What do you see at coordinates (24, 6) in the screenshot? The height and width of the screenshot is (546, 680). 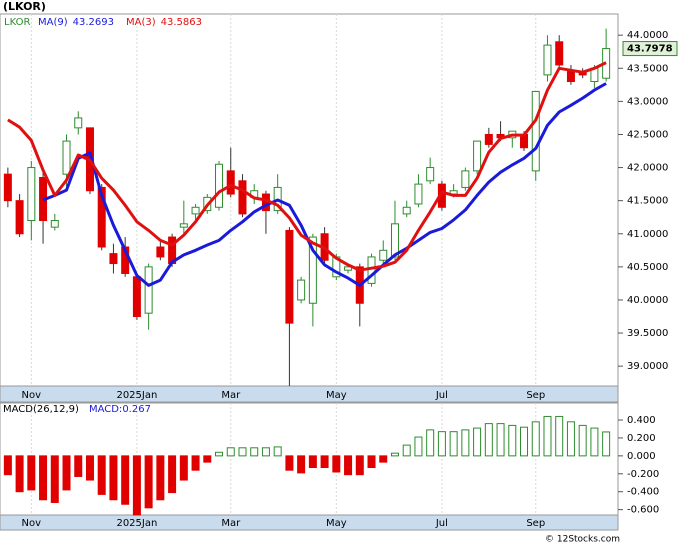 I see `chart-title: (LKOR)` at bounding box center [24, 6].